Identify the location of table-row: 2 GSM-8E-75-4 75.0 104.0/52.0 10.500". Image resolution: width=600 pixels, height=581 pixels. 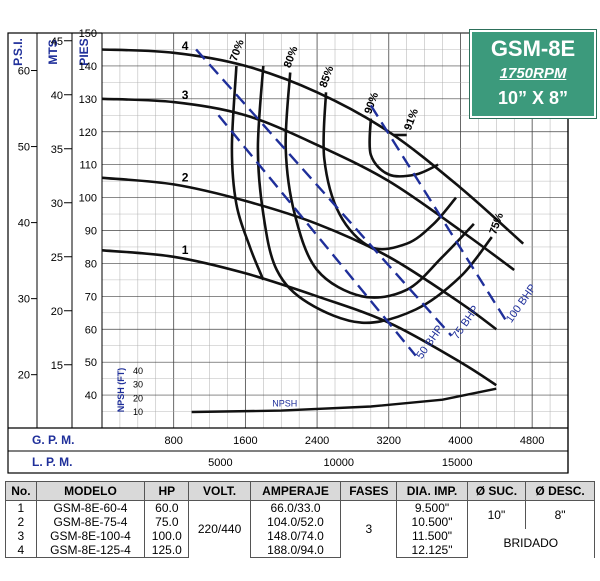
(300, 522).